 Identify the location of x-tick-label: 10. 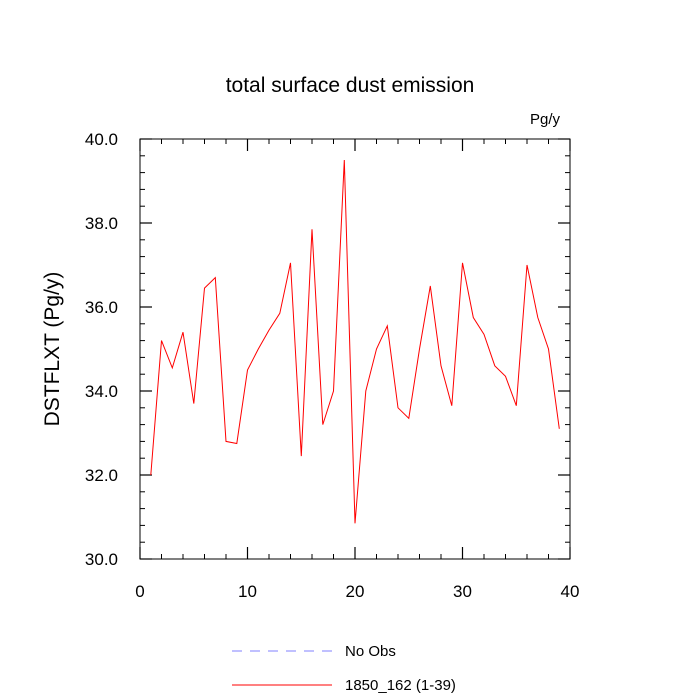
(247, 591).